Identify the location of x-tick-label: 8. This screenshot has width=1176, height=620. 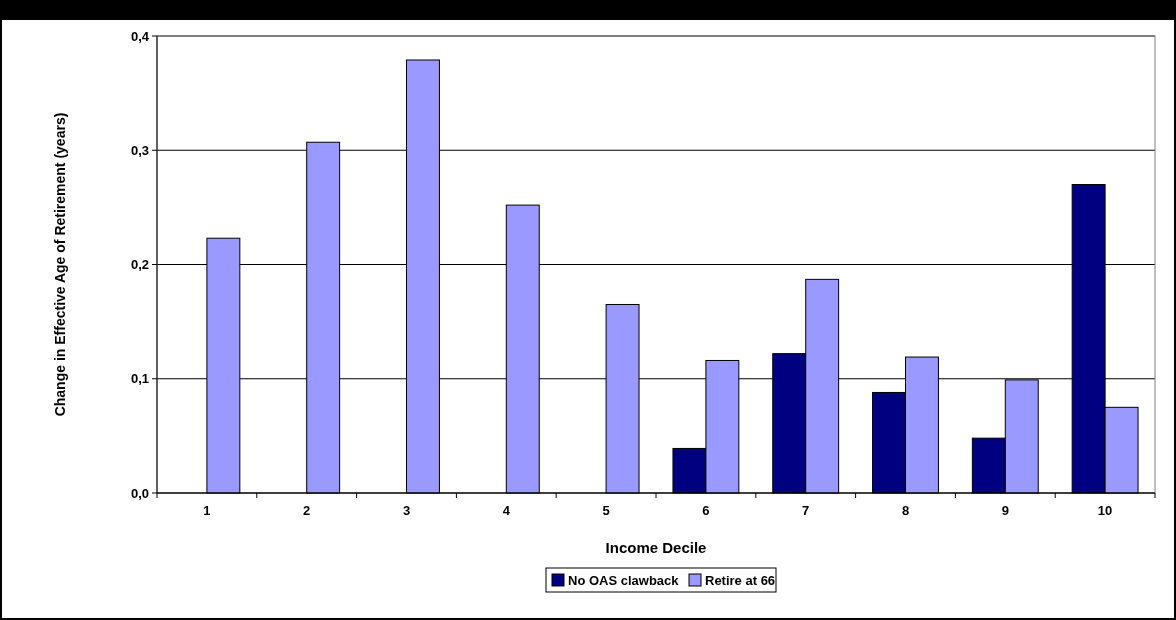
(905, 510).